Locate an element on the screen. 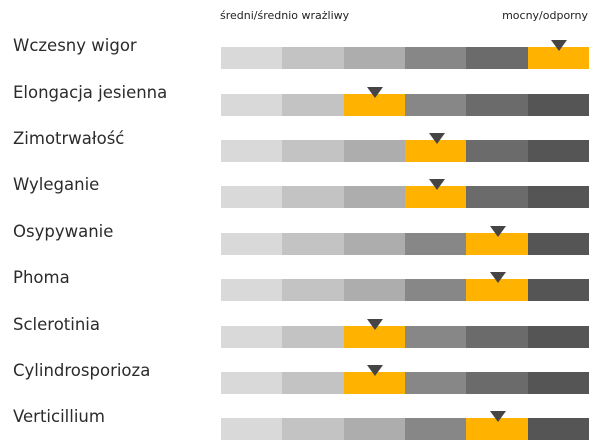 The height and width of the screenshot is (446, 600). rating-label: Zimotrwałość is located at coordinates (69, 138).